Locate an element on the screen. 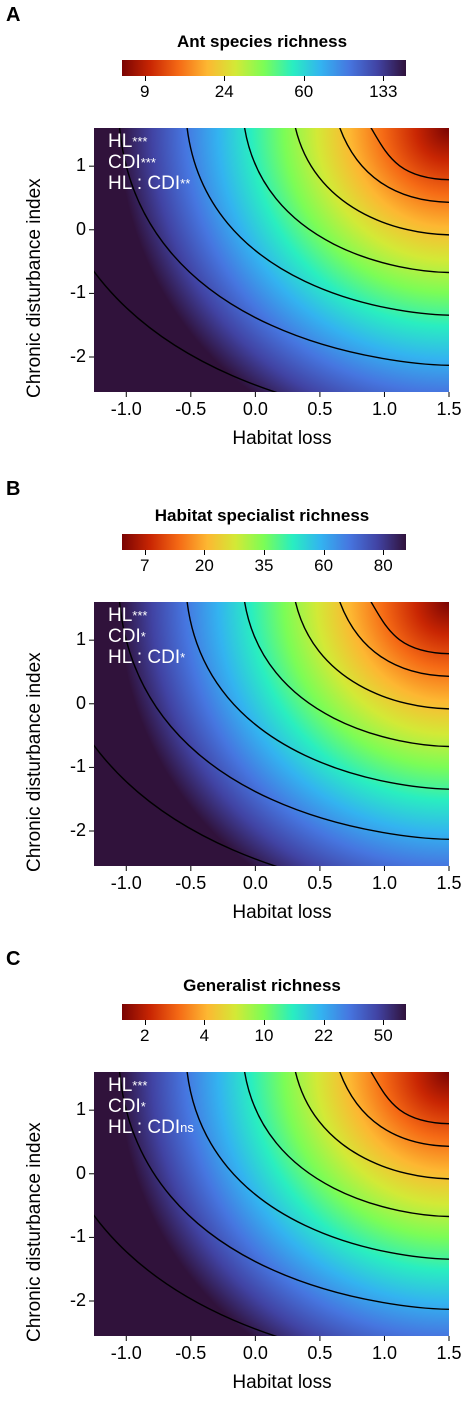  colorbar-tick-label: 24 is located at coordinates (224, 91).